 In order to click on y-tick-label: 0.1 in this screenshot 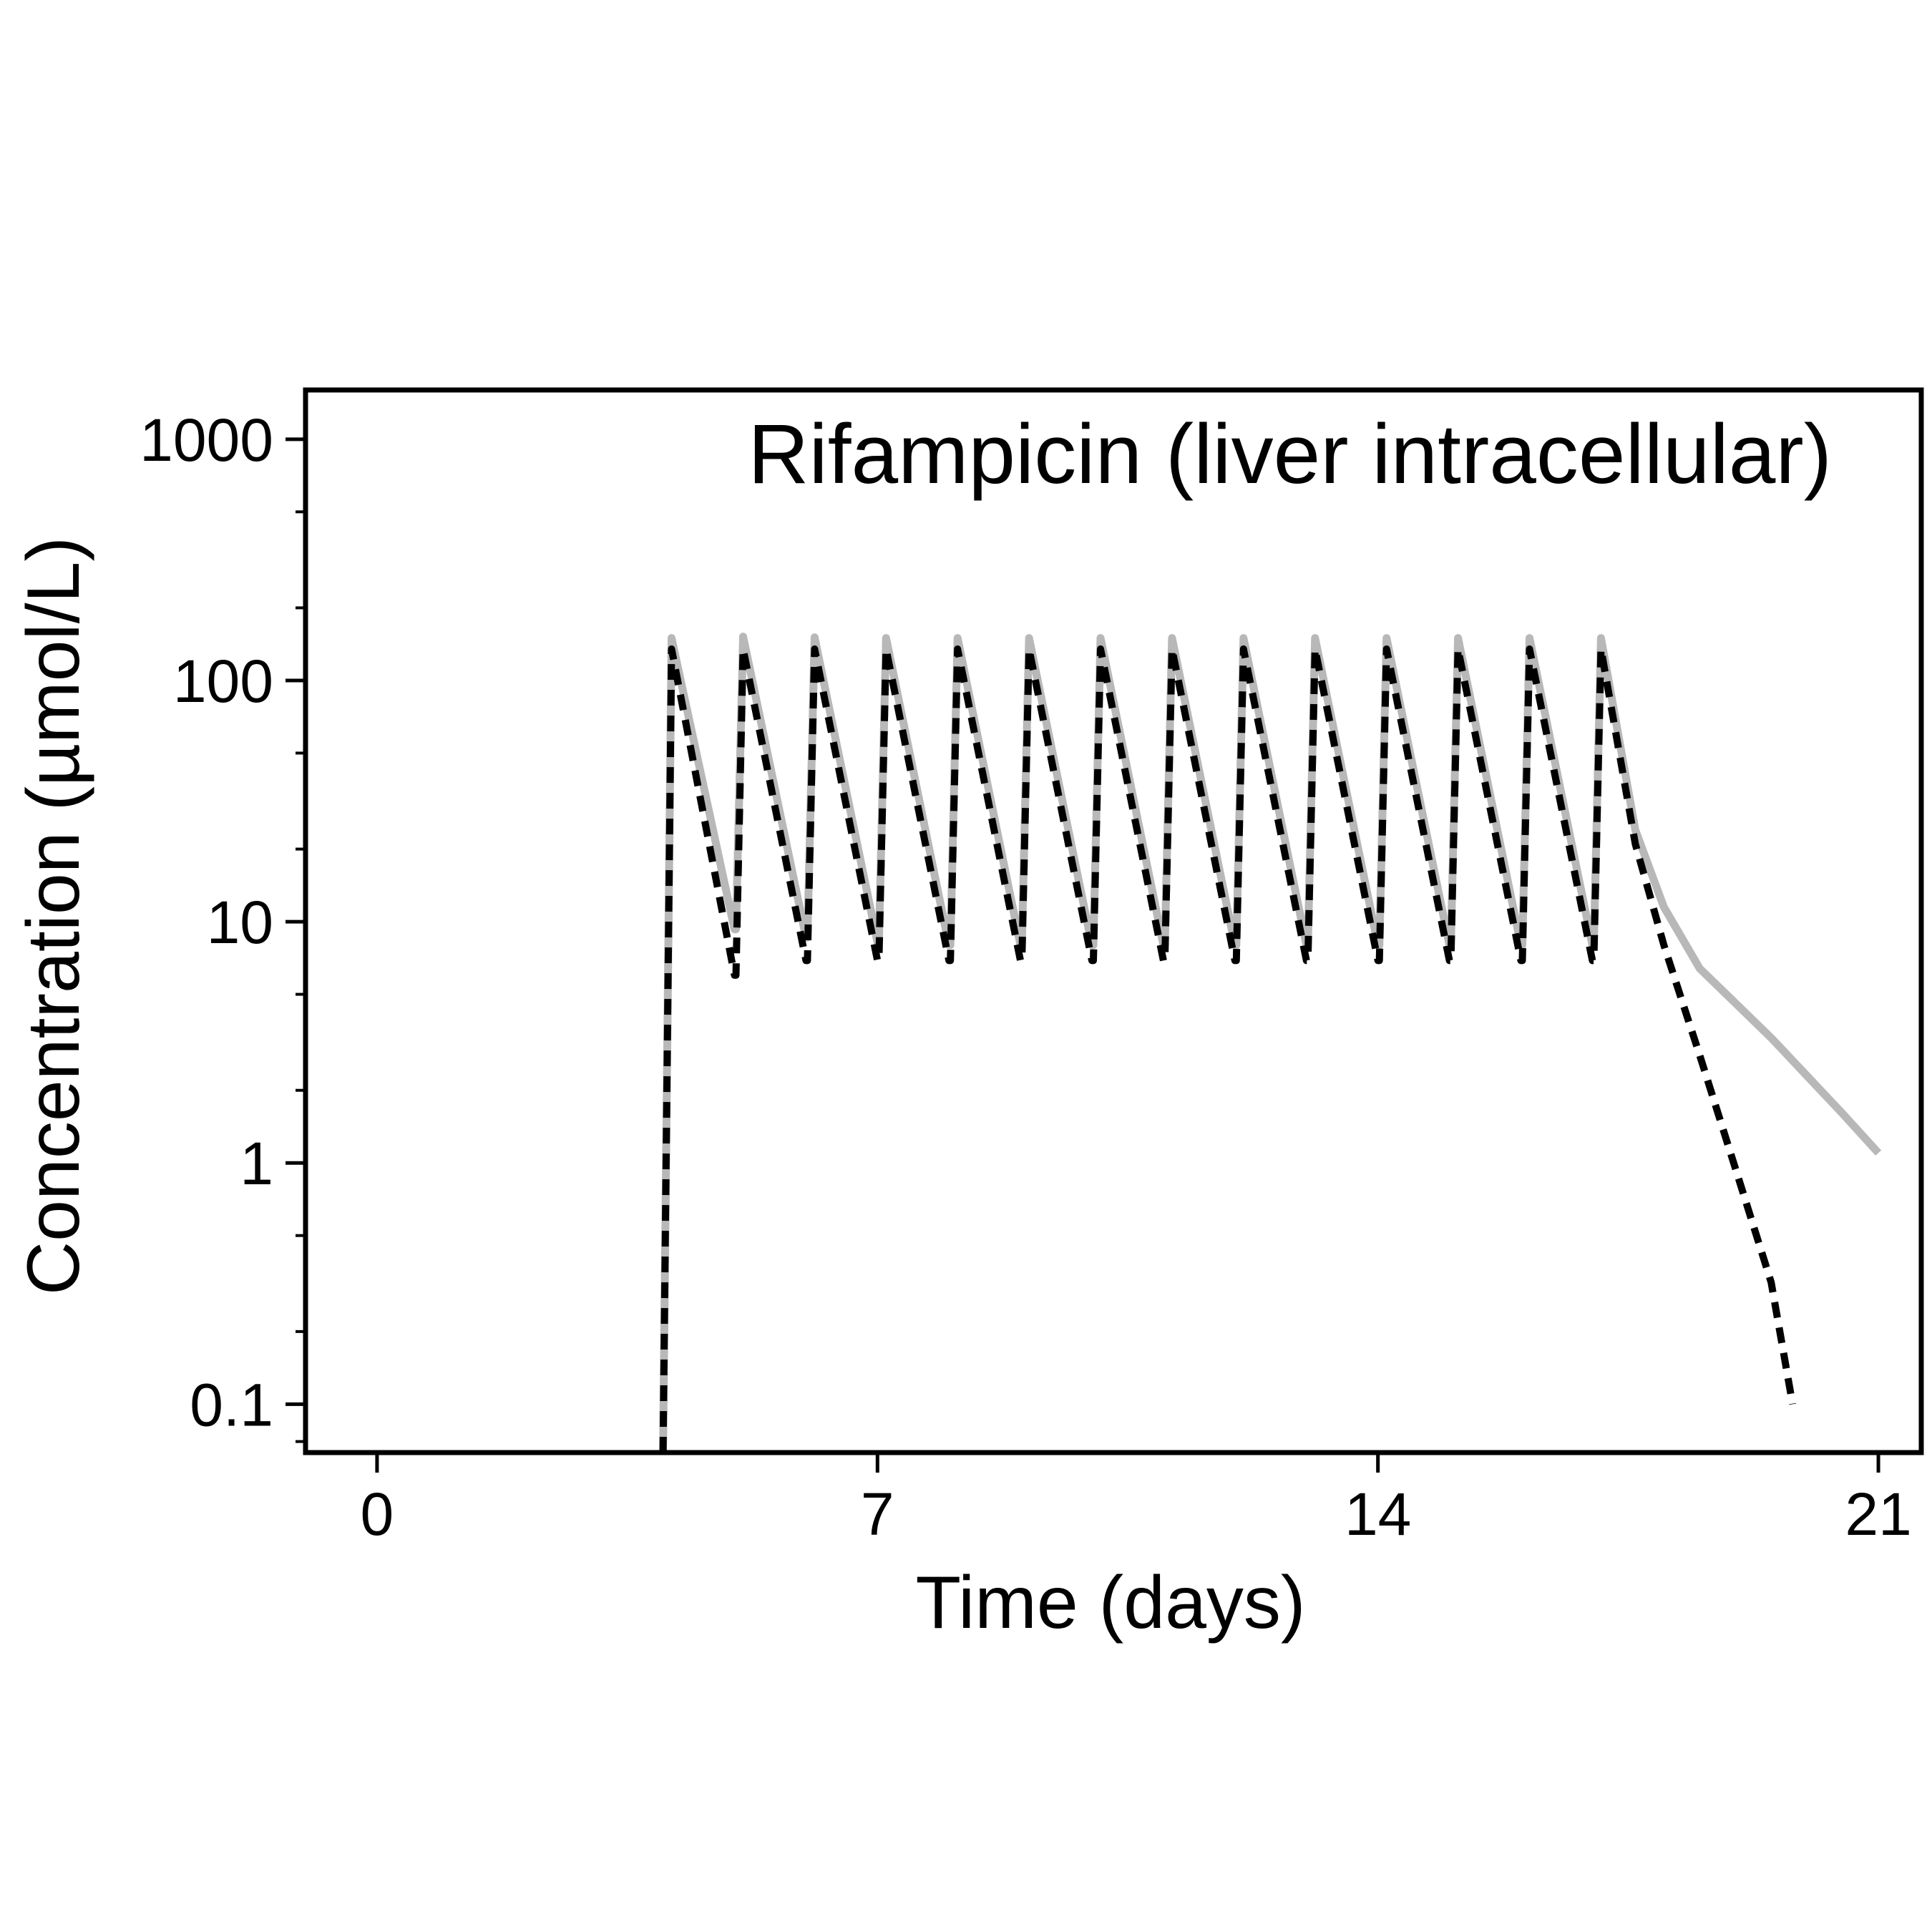, I will do `click(231, 1404)`.